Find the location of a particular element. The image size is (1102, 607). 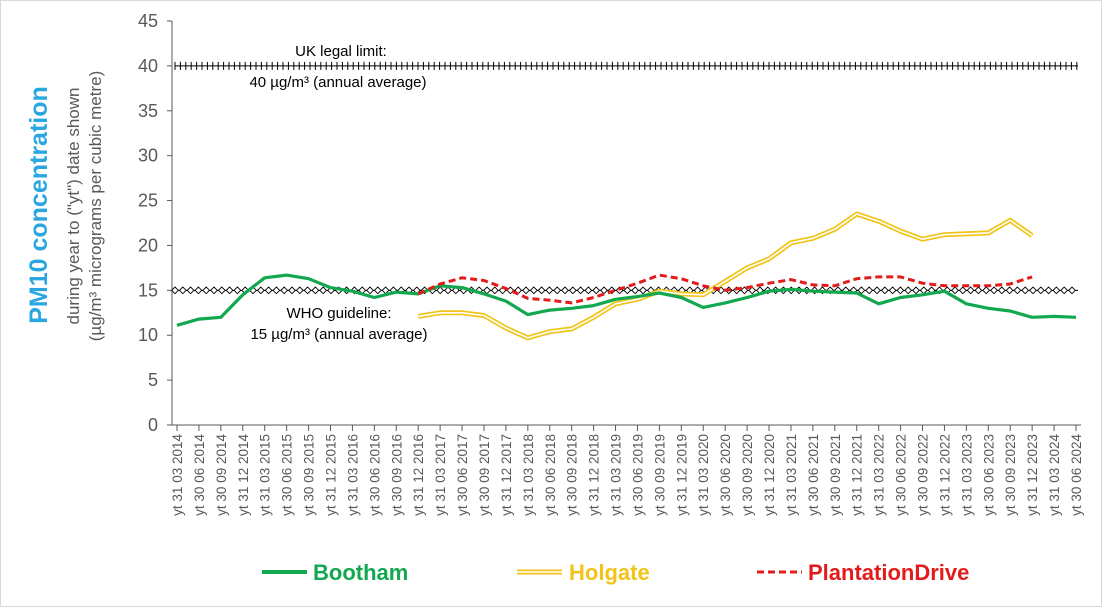

series-line-plantation-drive is located at coordinates (725, 289).